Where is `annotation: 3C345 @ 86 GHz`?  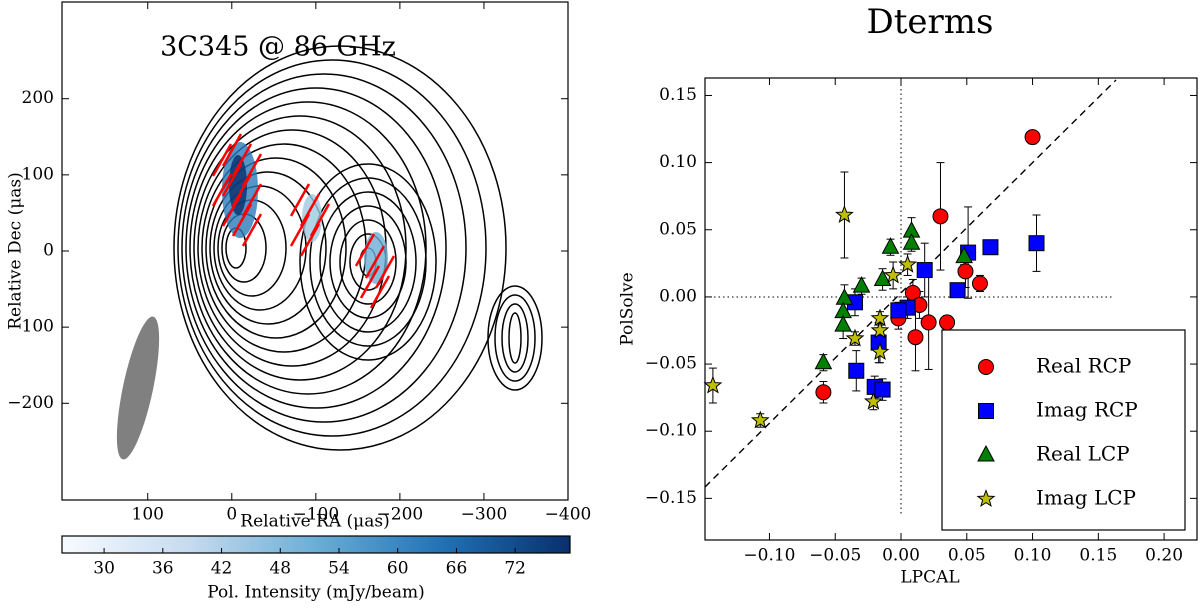
annotation: 3C345 @ 86 GHz is located at coordinates (278, 47).